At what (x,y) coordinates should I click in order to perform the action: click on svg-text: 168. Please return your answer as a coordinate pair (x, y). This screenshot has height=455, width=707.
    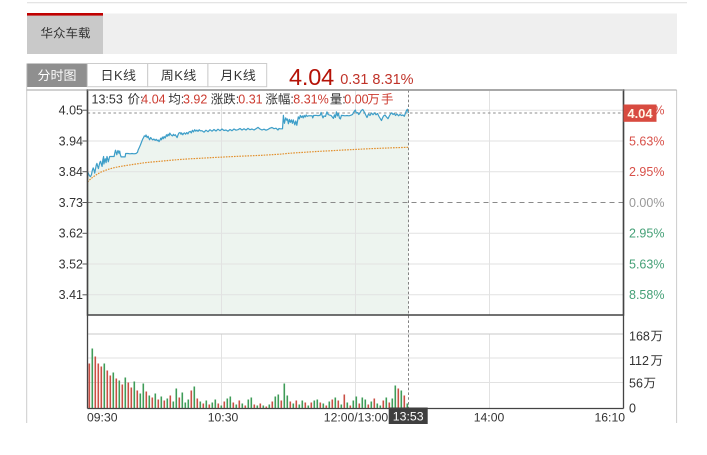
    Looking at the image, I should click on (639, 336).